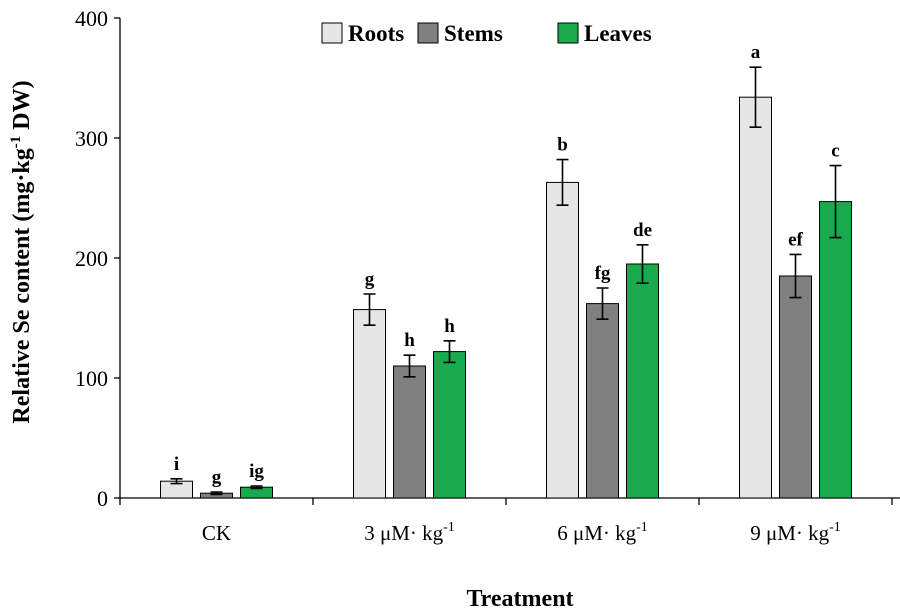 The image size is (900, 615). Describe the element at coordinates (642, 230) in the screenshot. I see `significance-letter: de` at that location.